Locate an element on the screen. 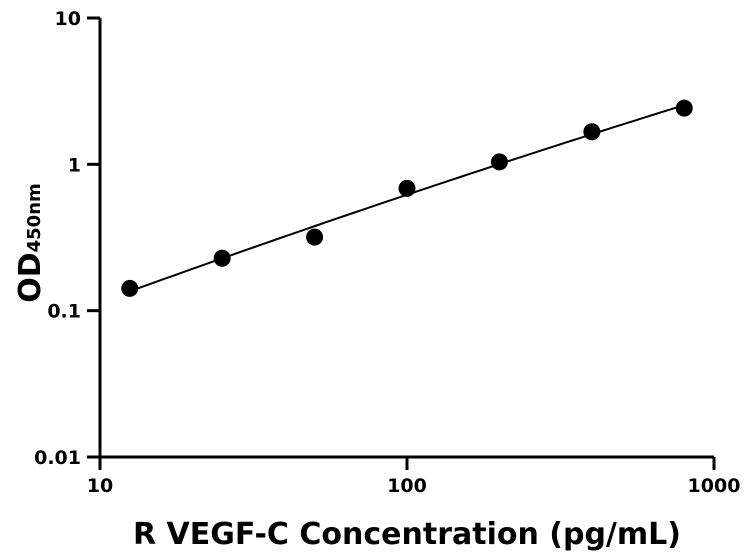 Image resolution: width=745 pixels, height=553 pixels. y-tick-label: 0.1 is located at coordinates (64, 312).